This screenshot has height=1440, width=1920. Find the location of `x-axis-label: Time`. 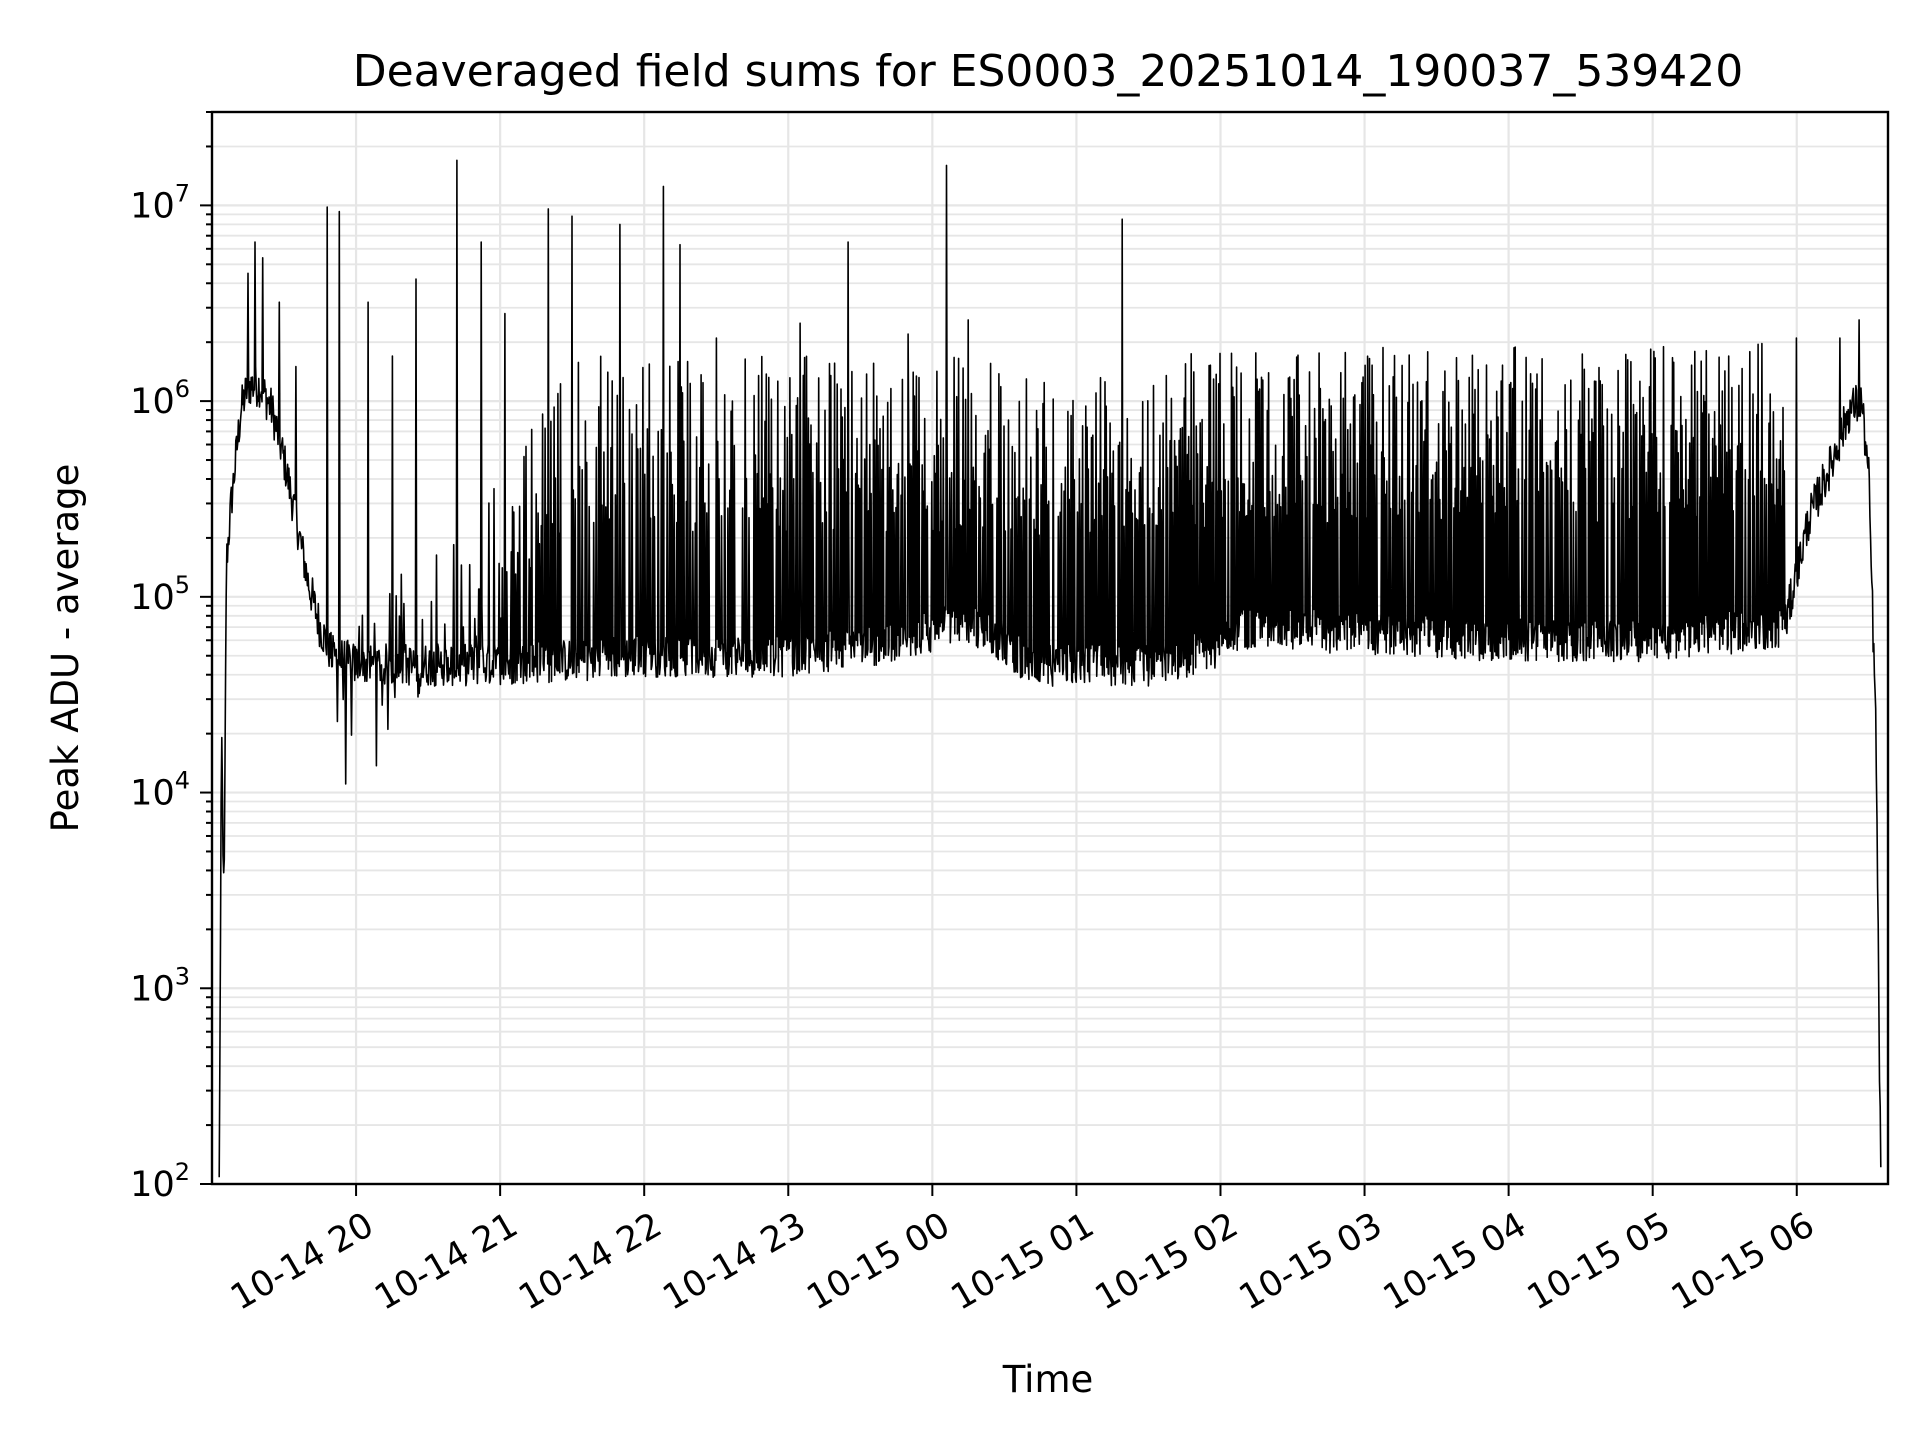

x-axis-label: Time is located at coordinates (1048, 1379).